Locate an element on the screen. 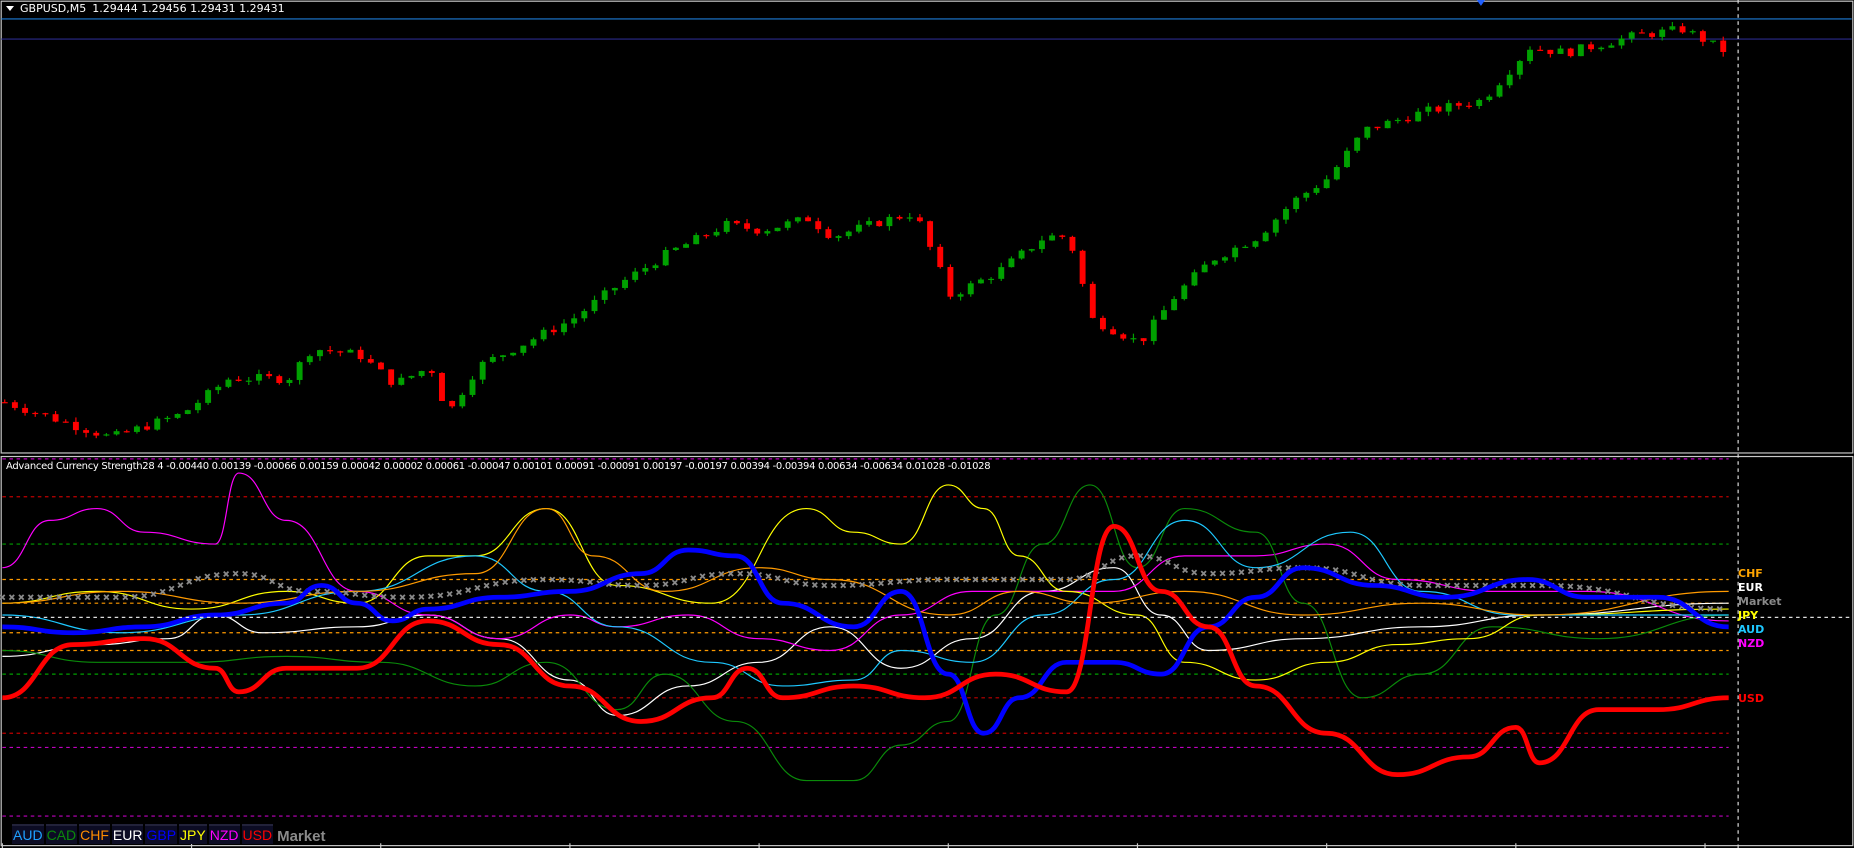 Image resolution: width=1854 pixels, height=848 pixels. dropdown-triangle-icon is located at coordinates (10, 8).